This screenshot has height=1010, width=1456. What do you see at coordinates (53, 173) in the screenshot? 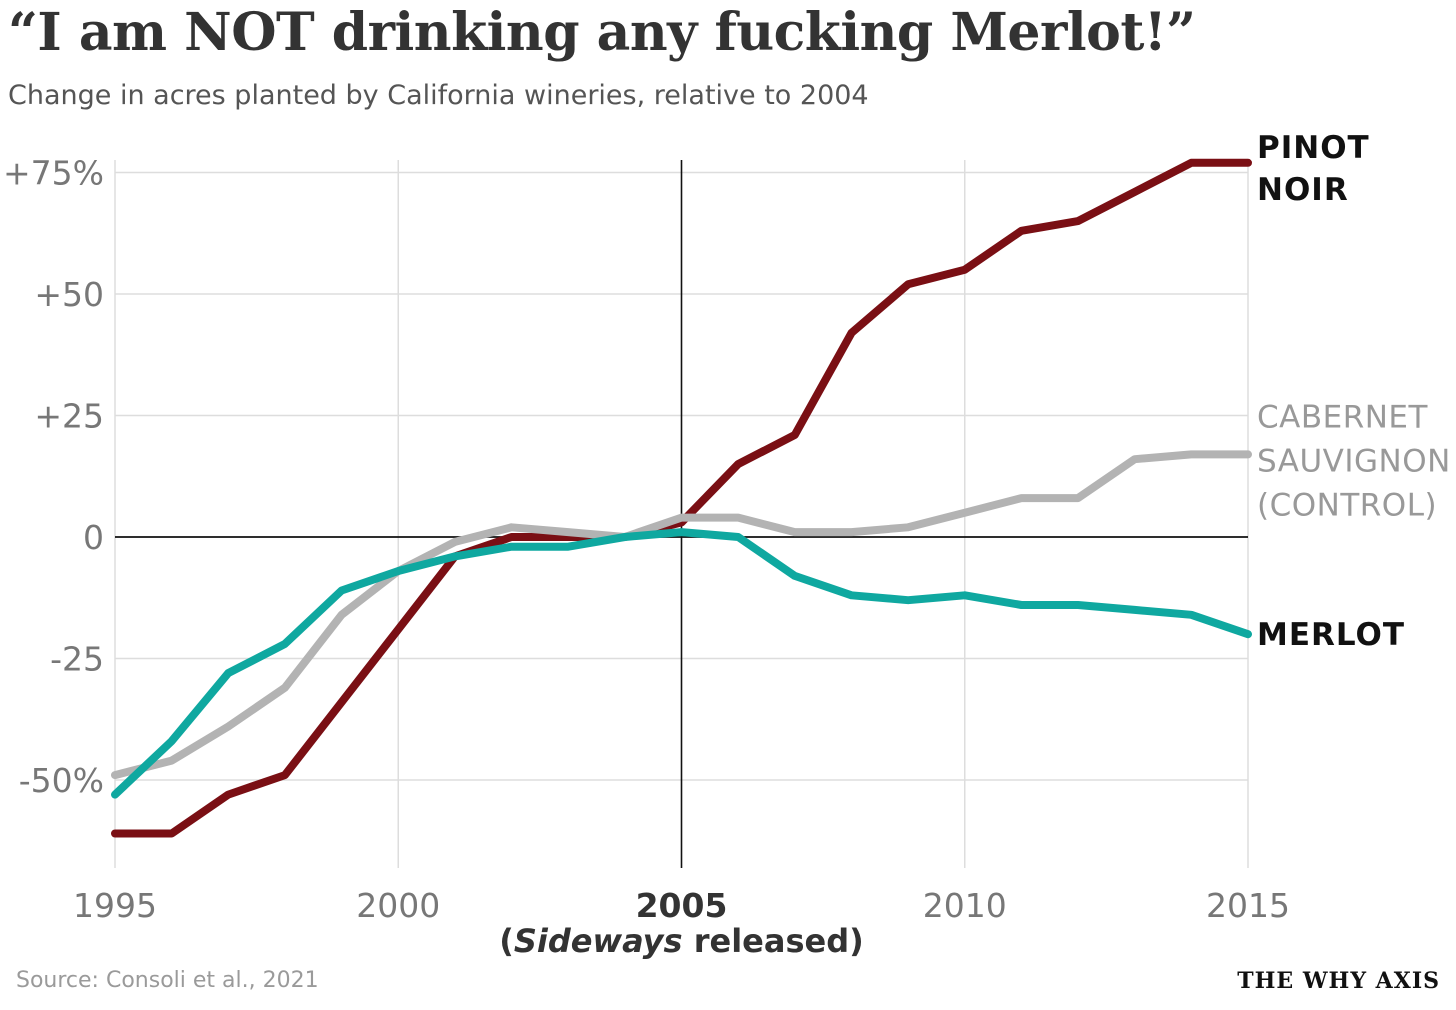
I see `y-tick-label: +75%` at bounding box center [53, 173].